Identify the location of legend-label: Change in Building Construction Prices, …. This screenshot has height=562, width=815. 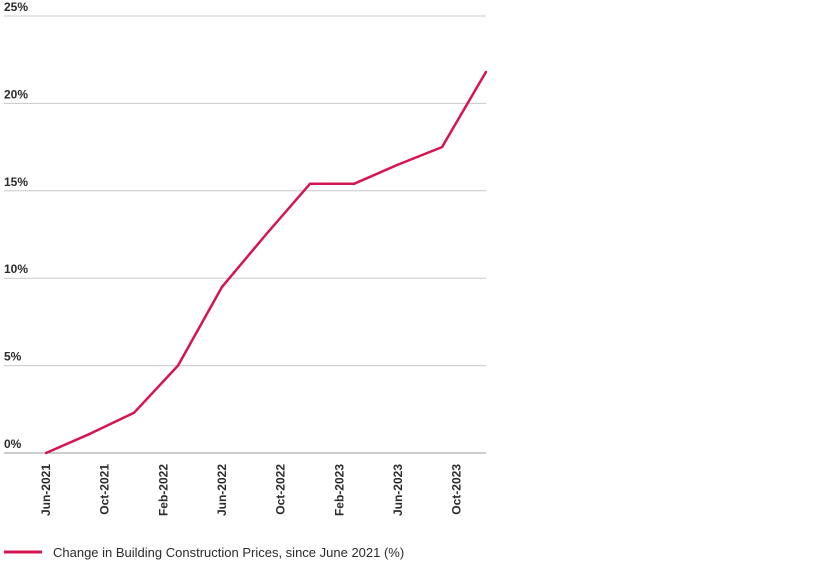
(228, 552).